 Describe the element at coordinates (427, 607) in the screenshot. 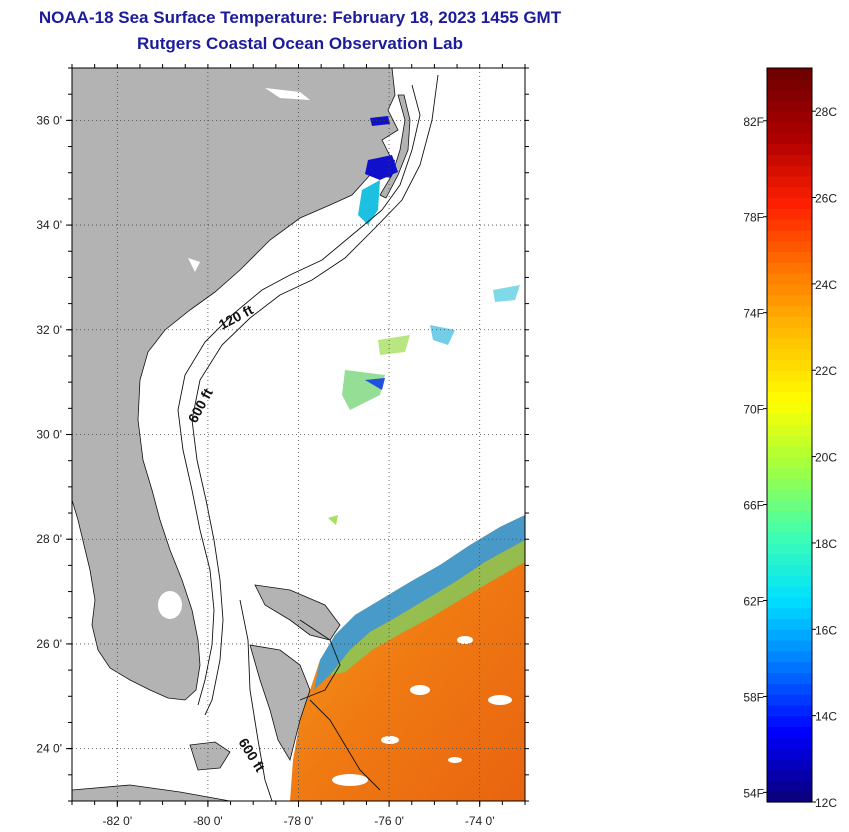

I see `sst-green-fringe` at that location.